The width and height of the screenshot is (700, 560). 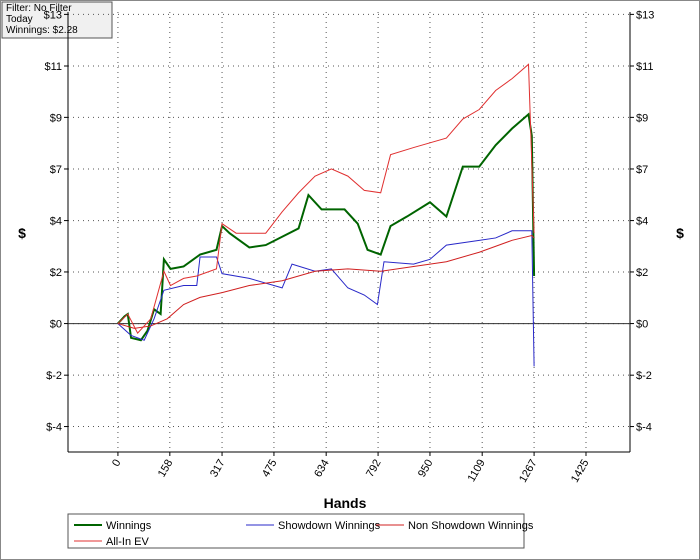 I want to click on info-line: Filter: No Filter, so click(x=39, y=8).